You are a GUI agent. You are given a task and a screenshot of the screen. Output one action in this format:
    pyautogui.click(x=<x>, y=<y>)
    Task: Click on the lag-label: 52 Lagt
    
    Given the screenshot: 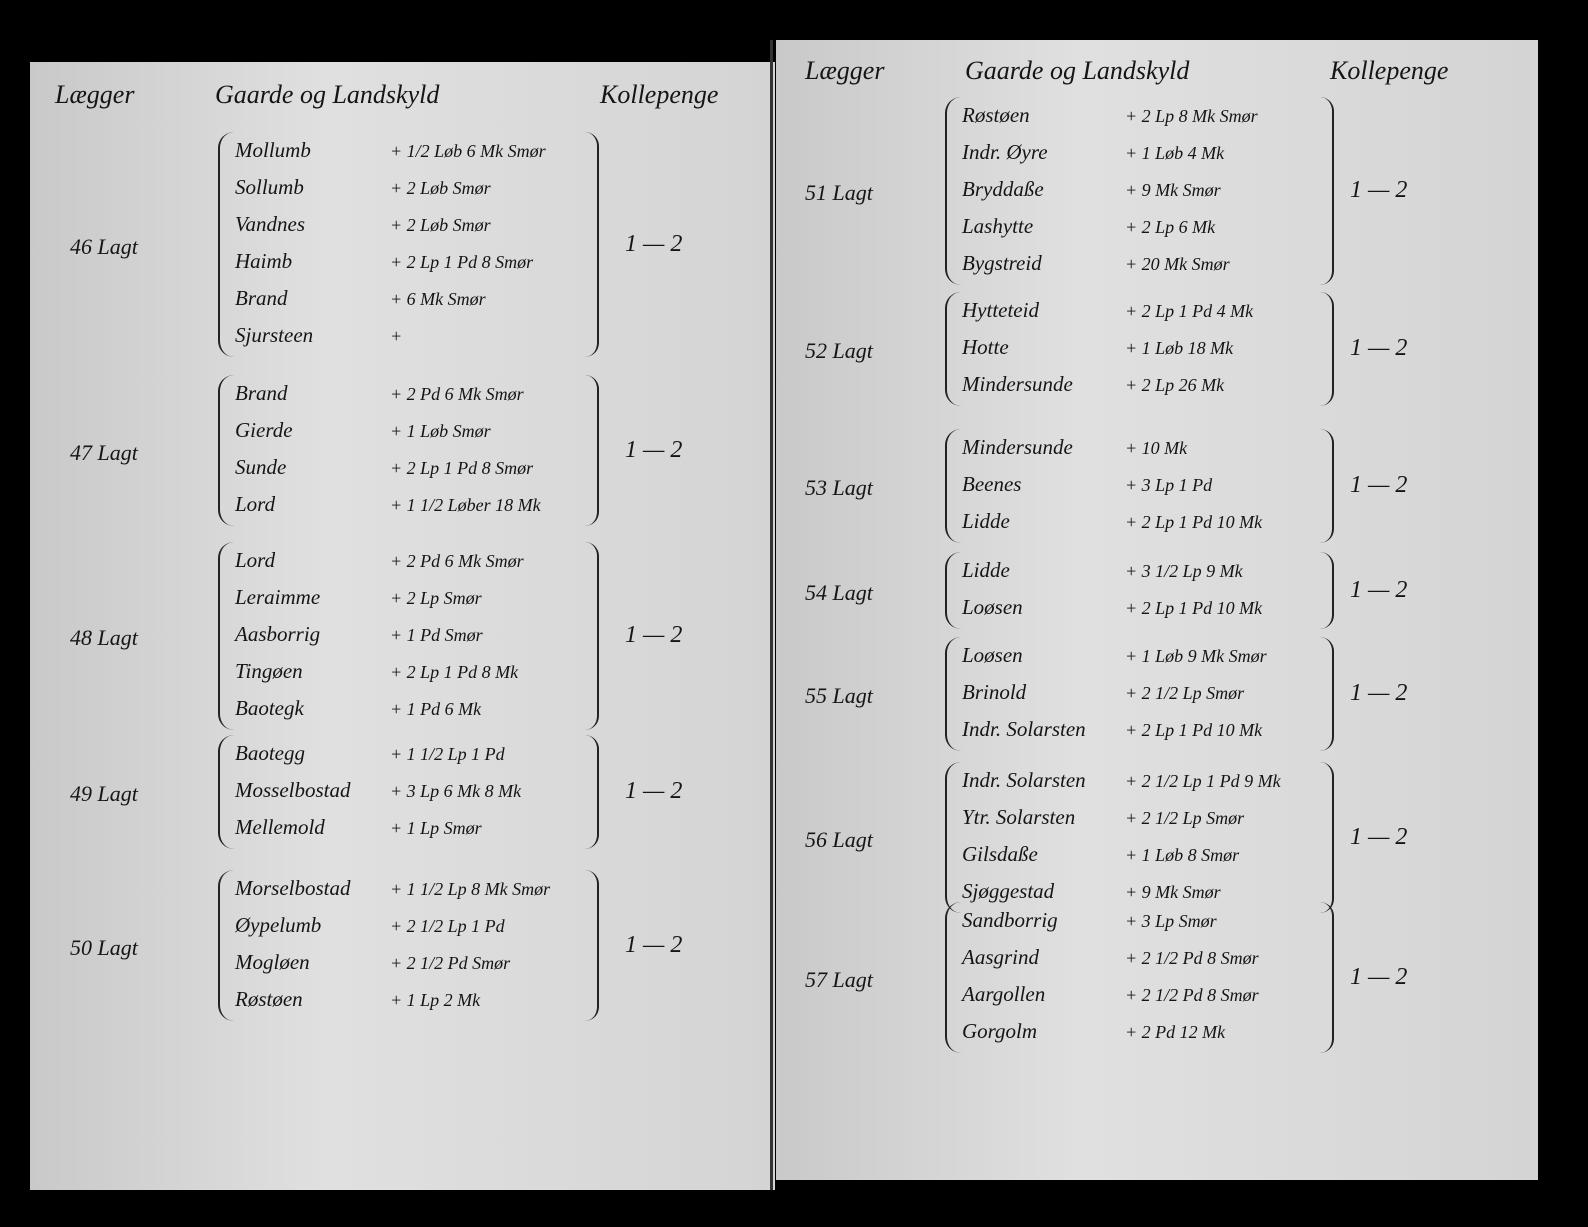 What is the action you would take?
    pyautogui.click(x=839, y=350)
    